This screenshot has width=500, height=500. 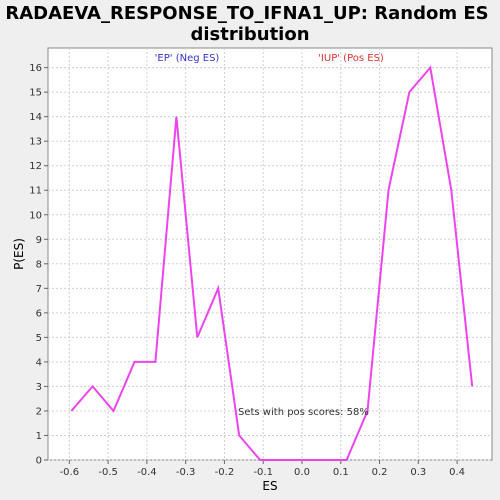 I want to click on x-tick-label: 0.1, so click(x=341, y=472).